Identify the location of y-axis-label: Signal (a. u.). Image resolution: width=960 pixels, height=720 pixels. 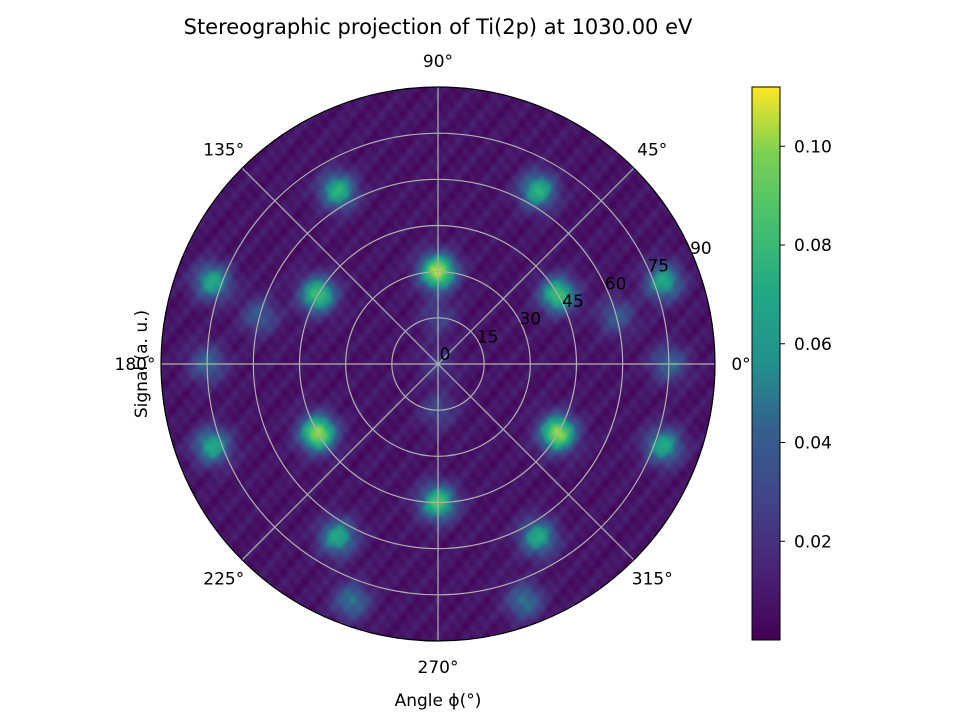
(142, 364).